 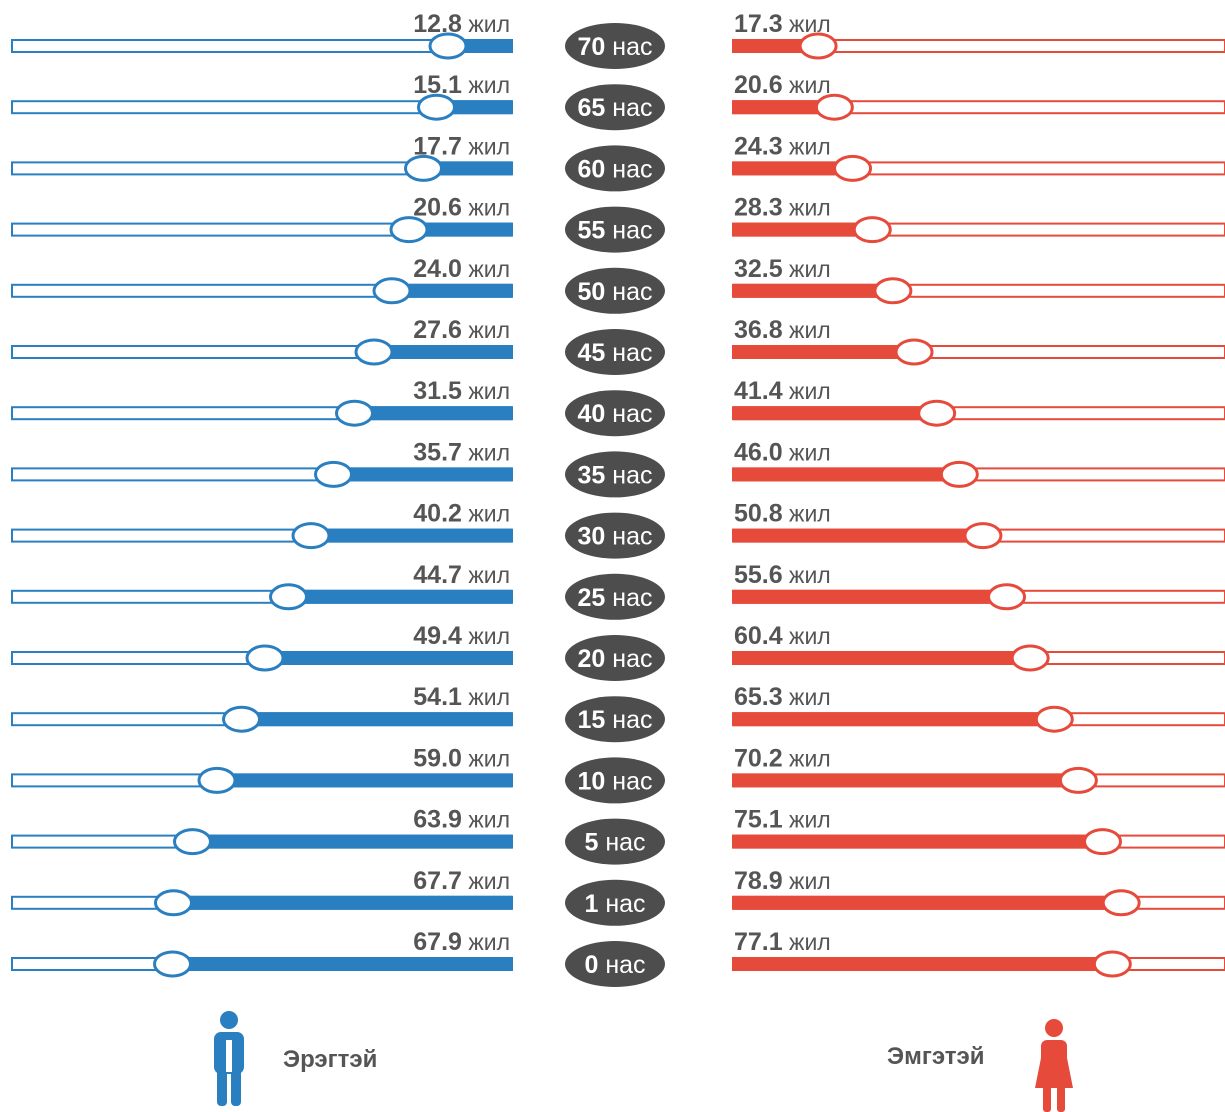 I want to click on male-value-label: 24.0 жил, so click(x=461, y=269).